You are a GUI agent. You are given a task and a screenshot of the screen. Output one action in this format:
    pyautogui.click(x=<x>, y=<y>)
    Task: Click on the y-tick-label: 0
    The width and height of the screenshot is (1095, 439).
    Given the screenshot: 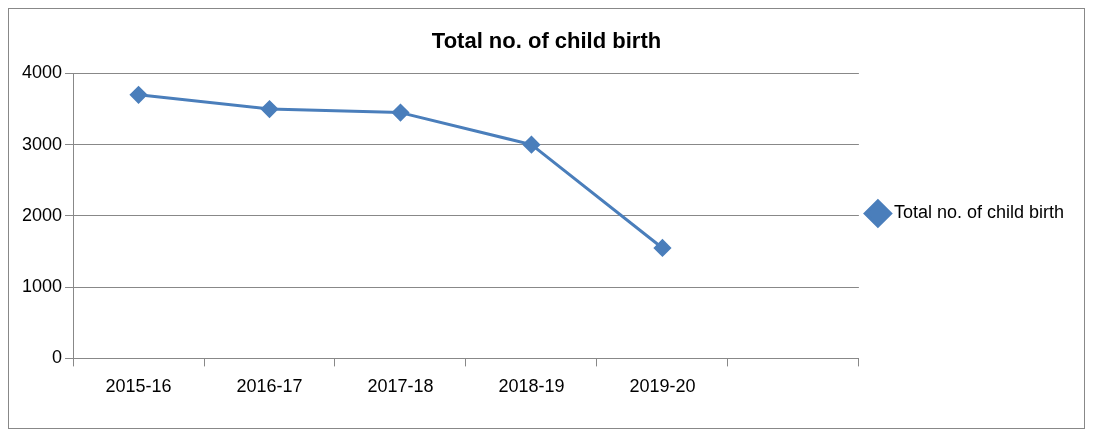 What is the action you would take?
    pyautogui.click(x=57, y=357)
    